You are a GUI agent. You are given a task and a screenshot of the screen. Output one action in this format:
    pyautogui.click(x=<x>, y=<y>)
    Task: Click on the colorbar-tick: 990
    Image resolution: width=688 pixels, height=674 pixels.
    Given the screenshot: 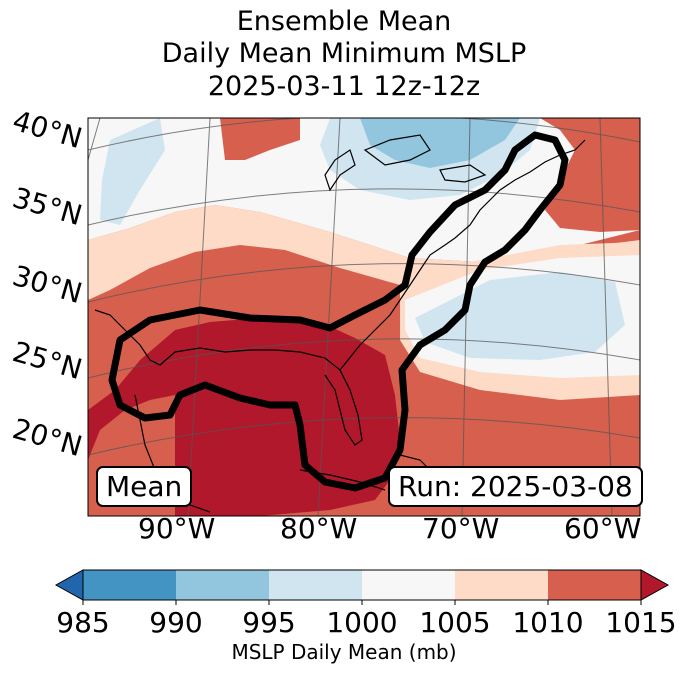 What is the action you would take?
    pyautogui.click(x=176, y=622)
    